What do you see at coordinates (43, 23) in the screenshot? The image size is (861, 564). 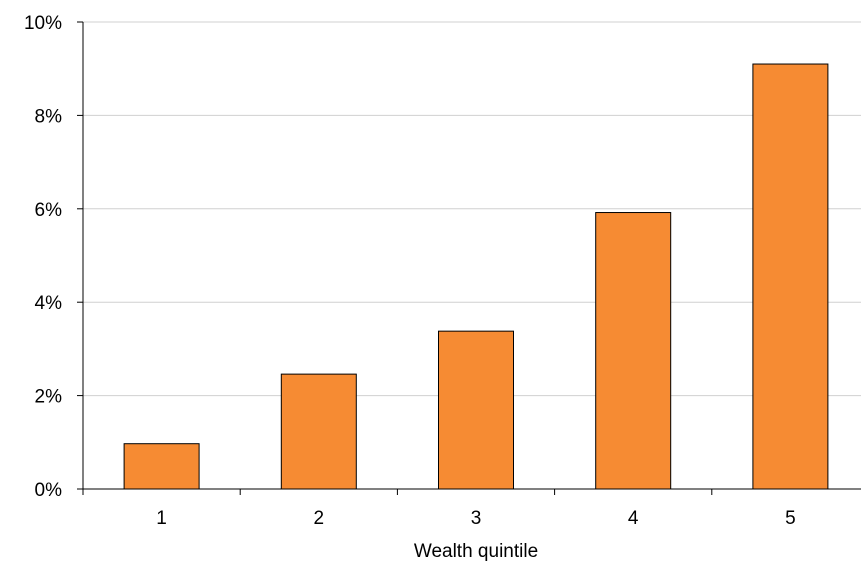 I see `y-tick-label: 10%` at bounding box center [43, 23].